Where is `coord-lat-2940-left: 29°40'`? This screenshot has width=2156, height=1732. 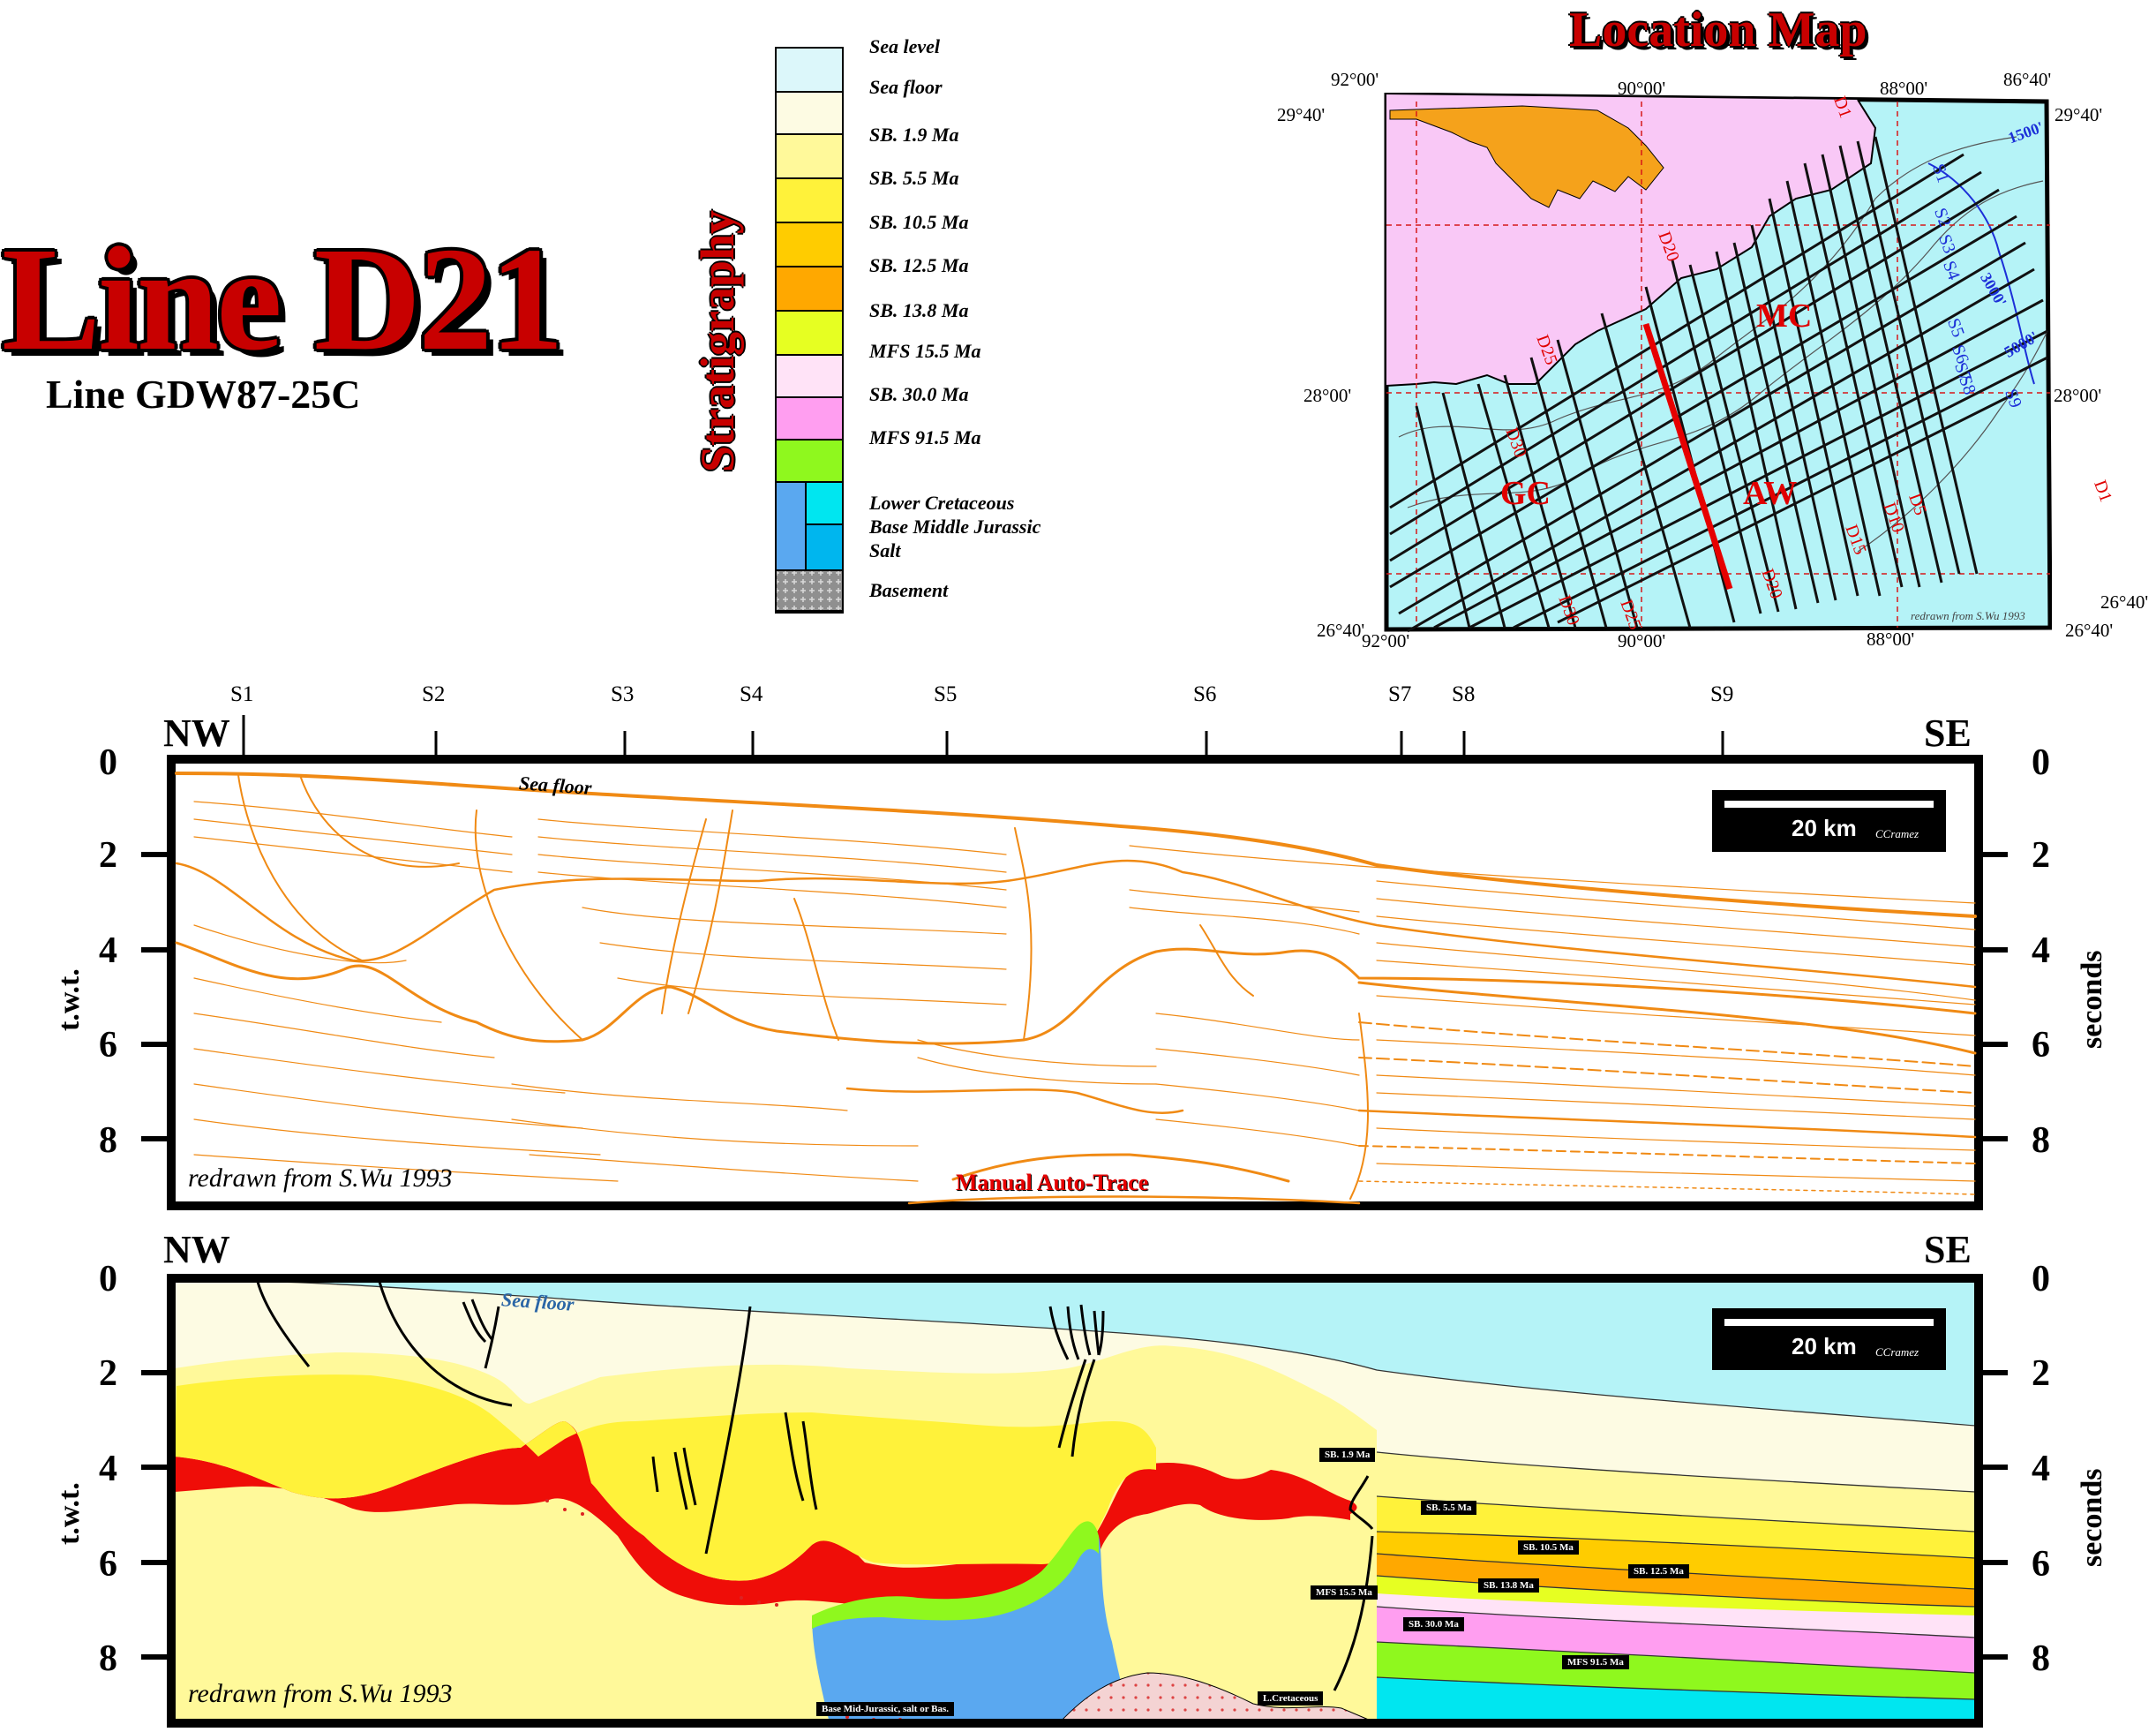
coord-lat-2940-left: 29°40' is located at coordinates (1301, 114).